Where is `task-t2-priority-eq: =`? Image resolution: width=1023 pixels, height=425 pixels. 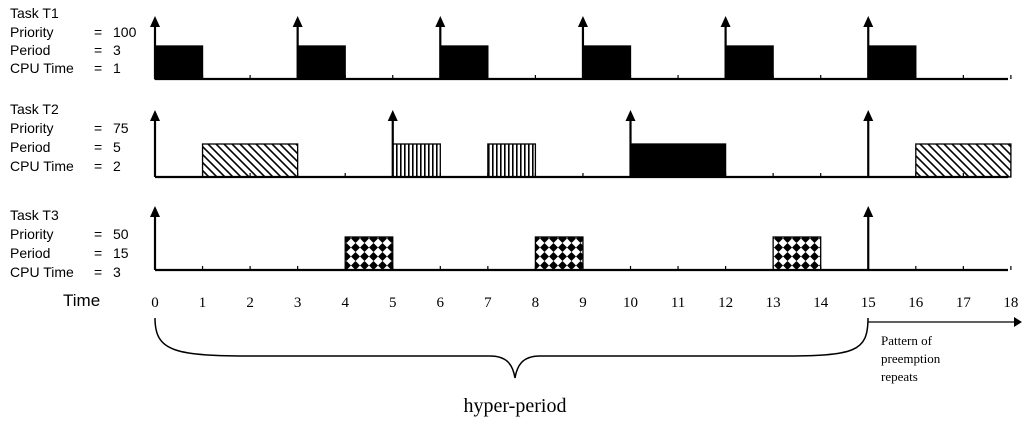 task-t2-priority-eq: = is located at coordinates (98, 128).